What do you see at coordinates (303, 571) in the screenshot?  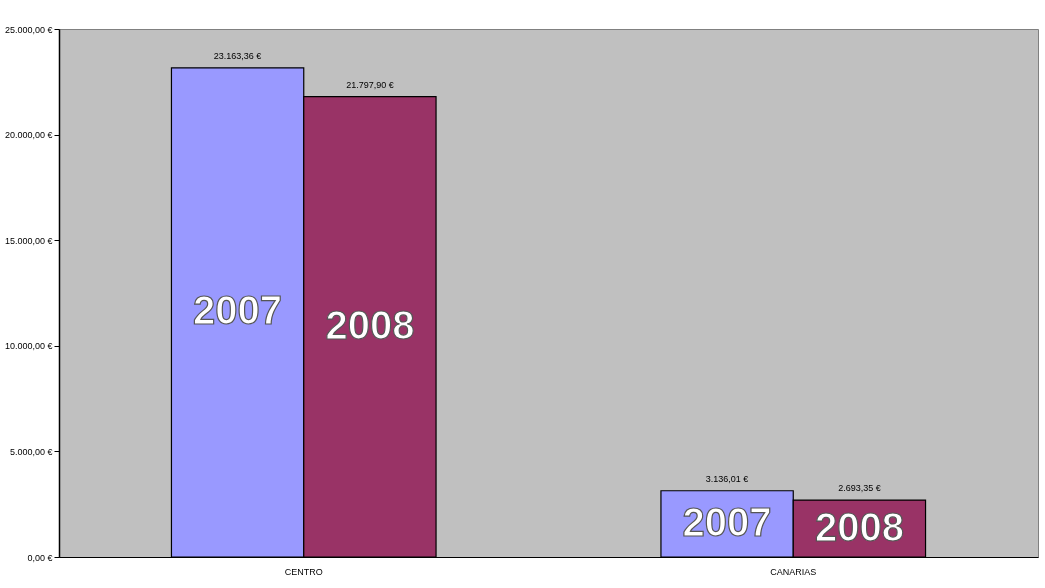 I see `x-tick-label: CENTRO` at bounding box center [303, 571].